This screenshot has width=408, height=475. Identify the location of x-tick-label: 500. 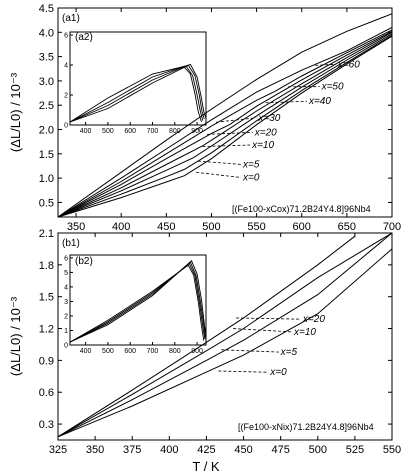
(211, 227).